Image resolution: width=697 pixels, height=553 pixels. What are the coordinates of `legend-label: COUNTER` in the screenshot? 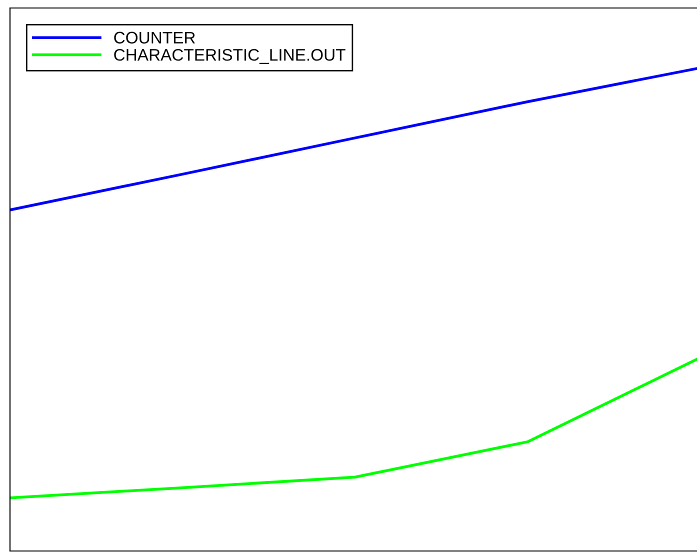 It's located at (154, 38).